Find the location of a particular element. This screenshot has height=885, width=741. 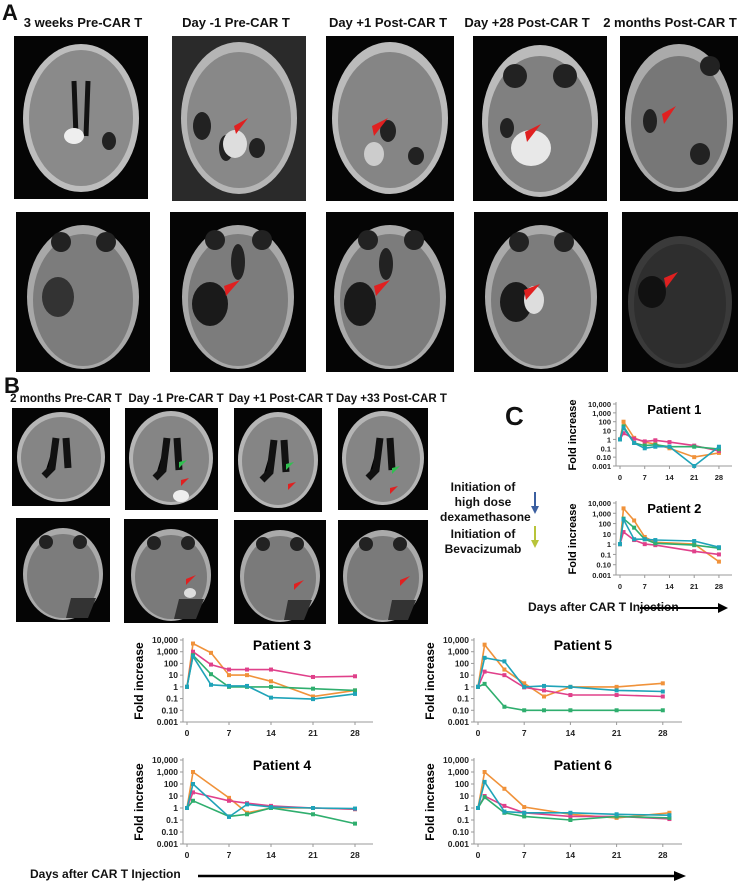

chart-title: Patient 4 is located at coordinates (282, 765).